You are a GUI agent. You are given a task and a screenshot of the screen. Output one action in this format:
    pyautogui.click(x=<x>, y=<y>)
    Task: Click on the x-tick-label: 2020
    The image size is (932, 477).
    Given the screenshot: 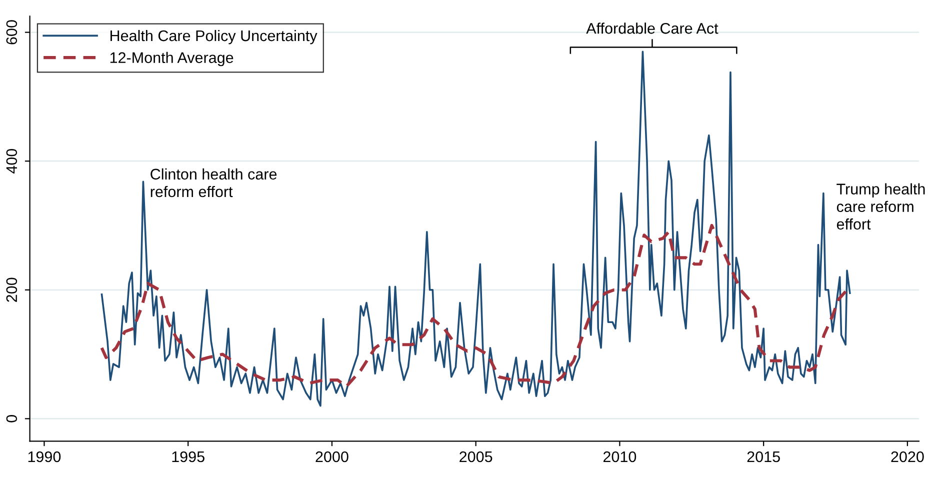 What is the action you would take?
    pyautogui.click(x=907, y=456)
    